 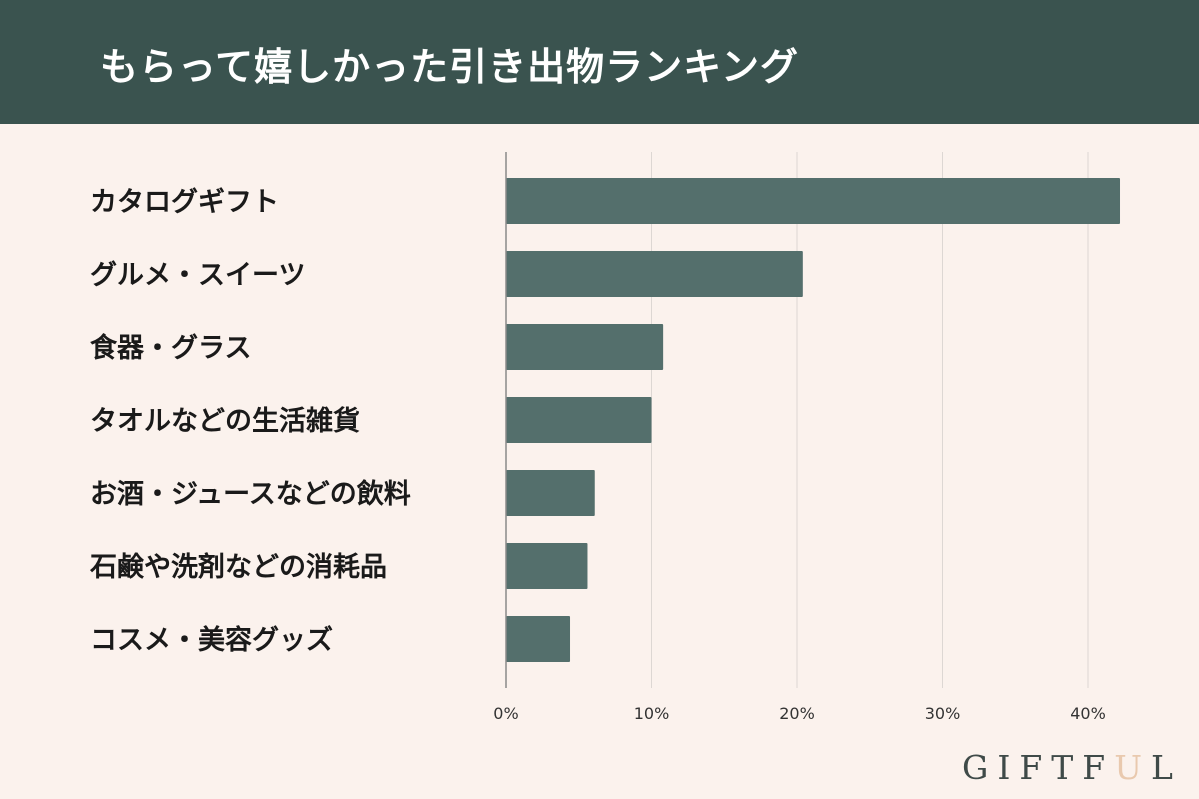 I want to click on tick-label-40: 40%, so click(x=1088, y=713).